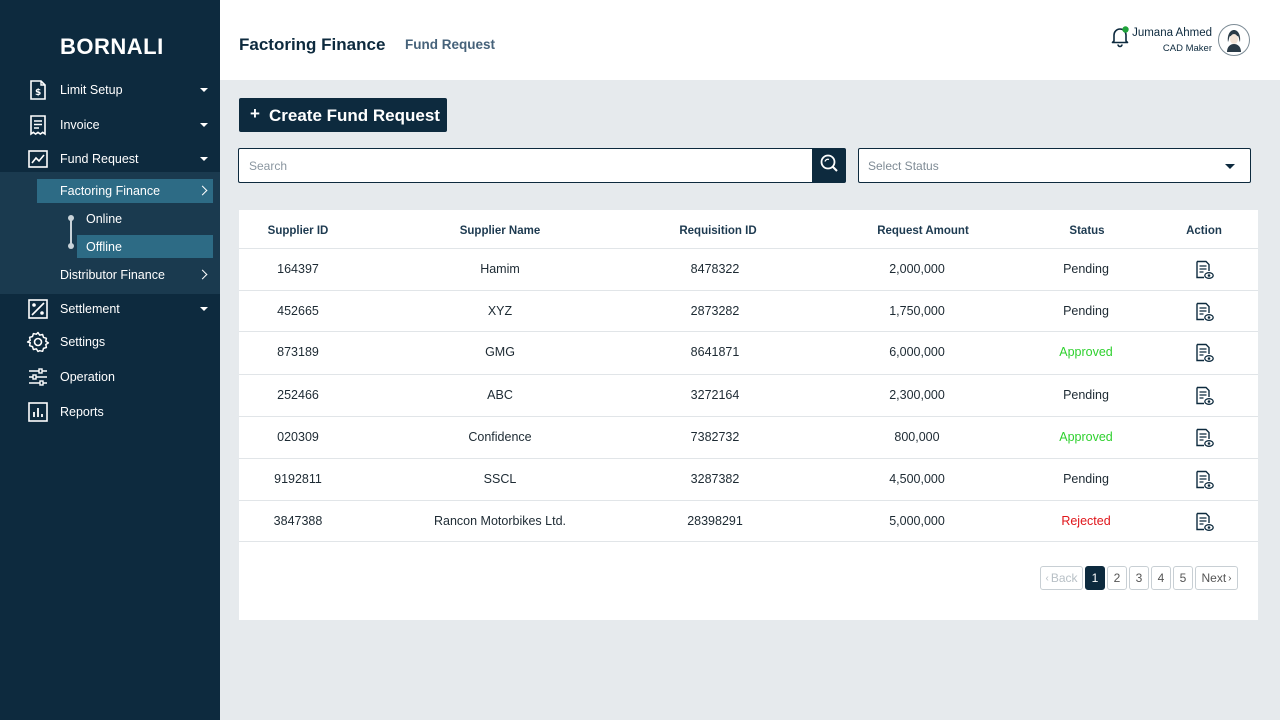 The image size is (1280, 720). What do you see at coordinates (298, 479) in the screenshot?
I see `cell-supplier-id: 9192811` at bounding box center [298, 479].